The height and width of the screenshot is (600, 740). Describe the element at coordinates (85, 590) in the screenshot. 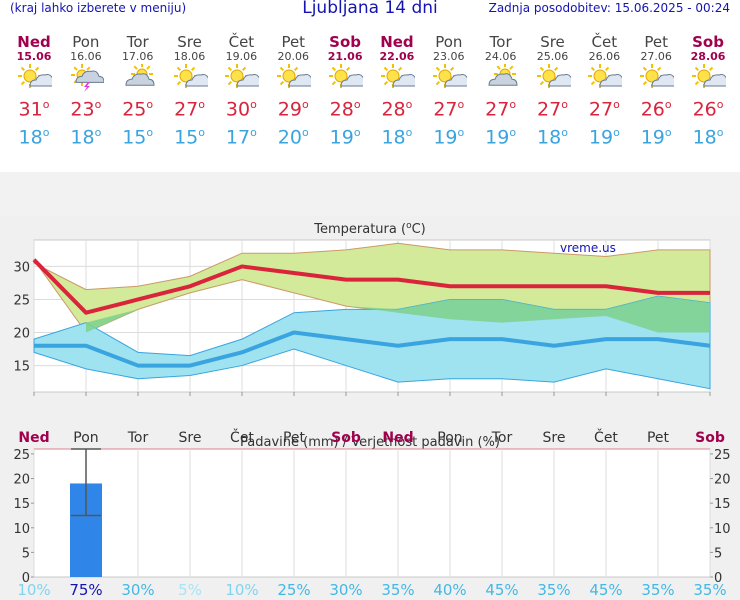

I see `precipitation-probability: 75%` at that location.